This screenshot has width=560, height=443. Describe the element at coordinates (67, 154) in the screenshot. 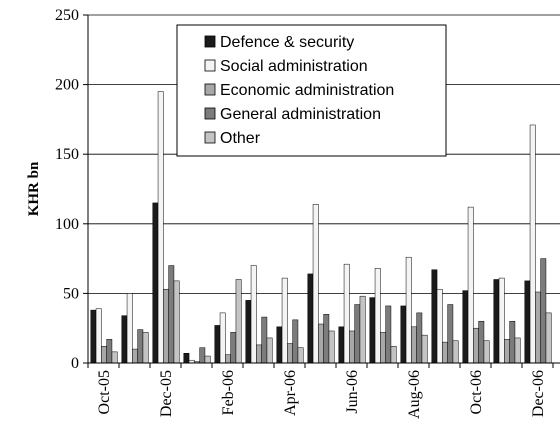

I see `y-tick-label: 150` at that location.